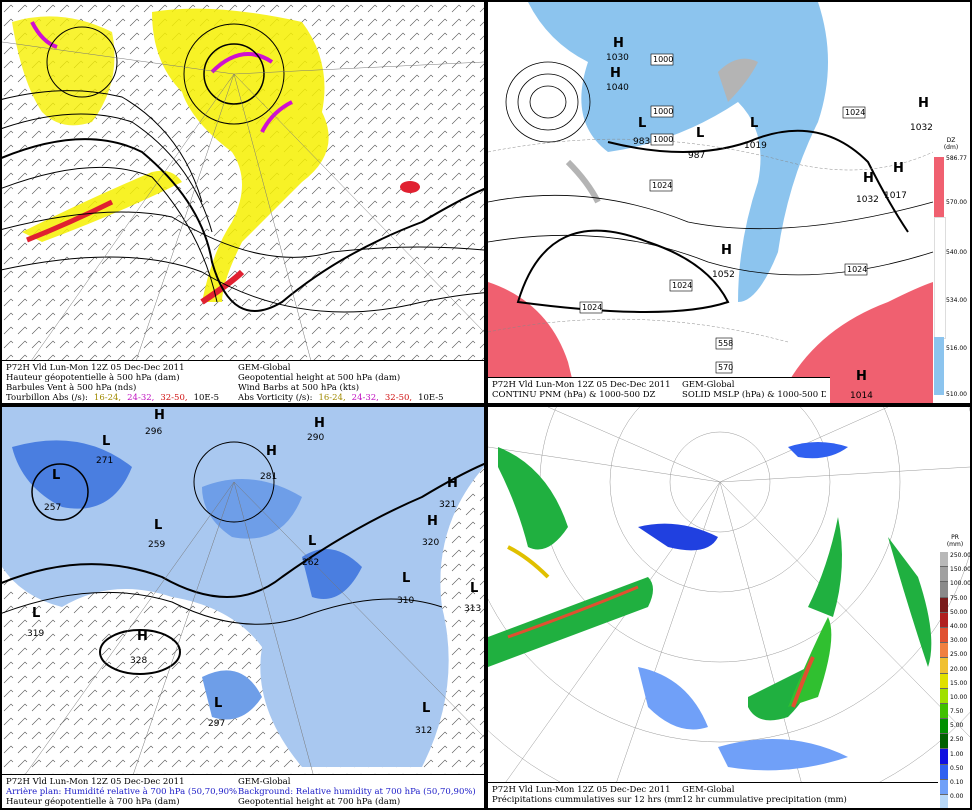 This screenshot has height=810, width=972. What do you see at coordinates (956, 348) in the screenshot?
I see `colorbar-label: 516.00` at bounding box center [956, 348].